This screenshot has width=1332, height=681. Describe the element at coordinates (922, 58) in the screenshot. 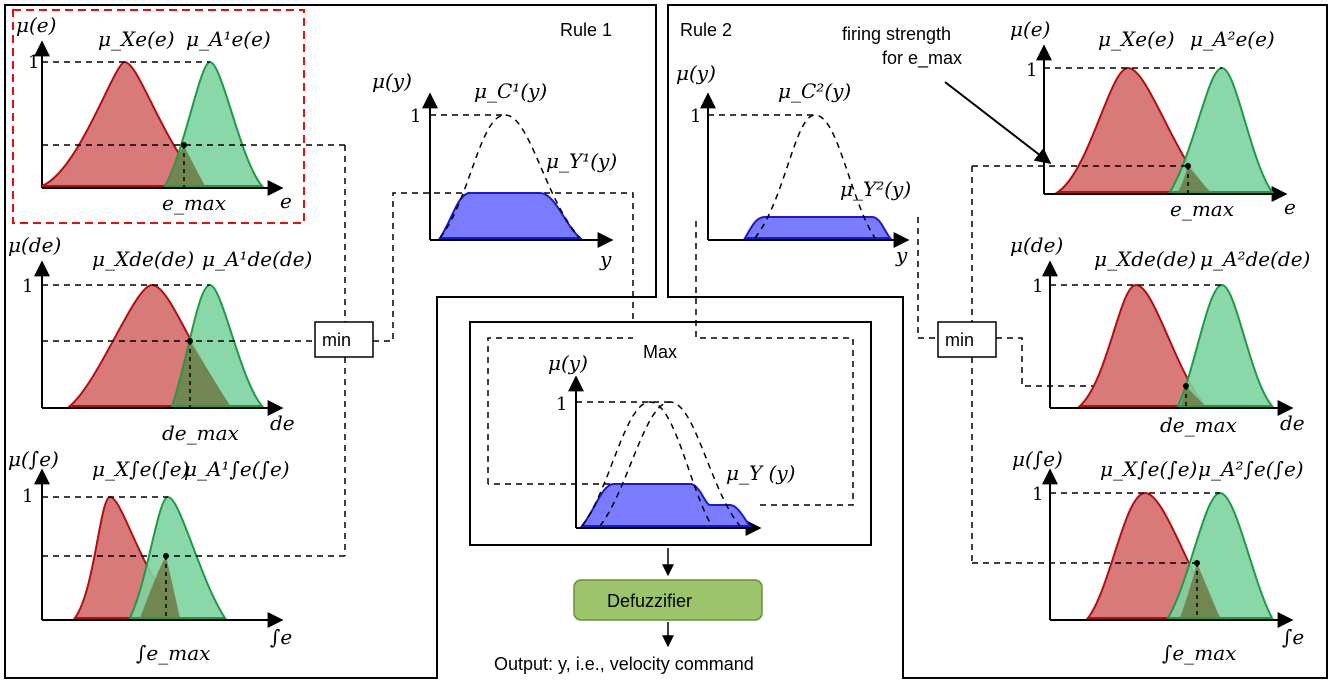

I see `firing-strength-line2: for e_max` at that location.